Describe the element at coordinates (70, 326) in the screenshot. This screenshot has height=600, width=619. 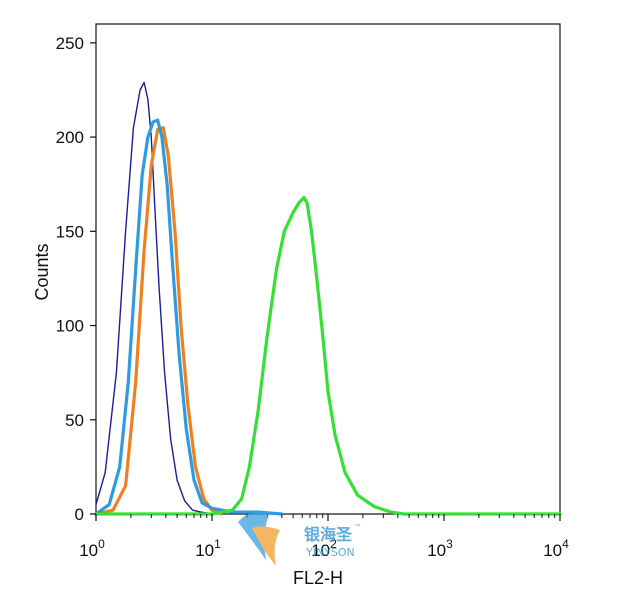
I see `y-tick-label: 100` at that location.